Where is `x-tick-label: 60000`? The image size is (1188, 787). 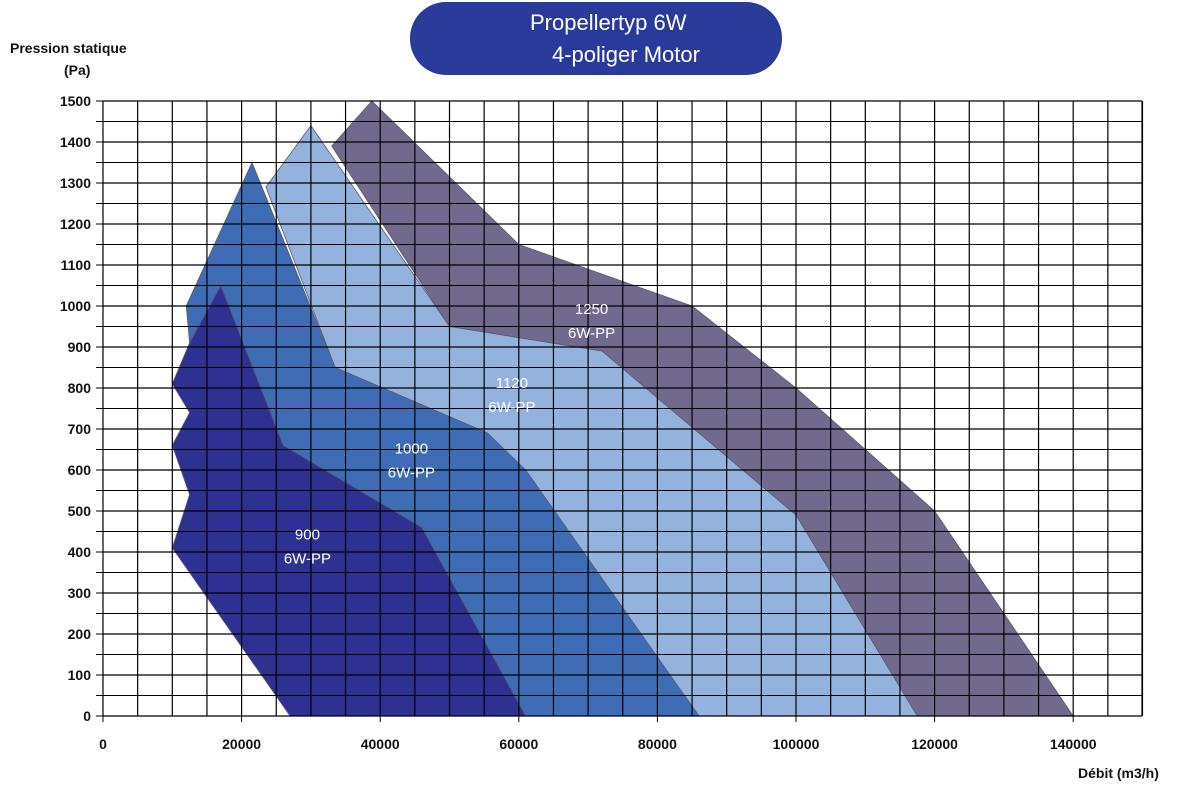 x-tick-label: 60000 is located at coordinates (518, 744).